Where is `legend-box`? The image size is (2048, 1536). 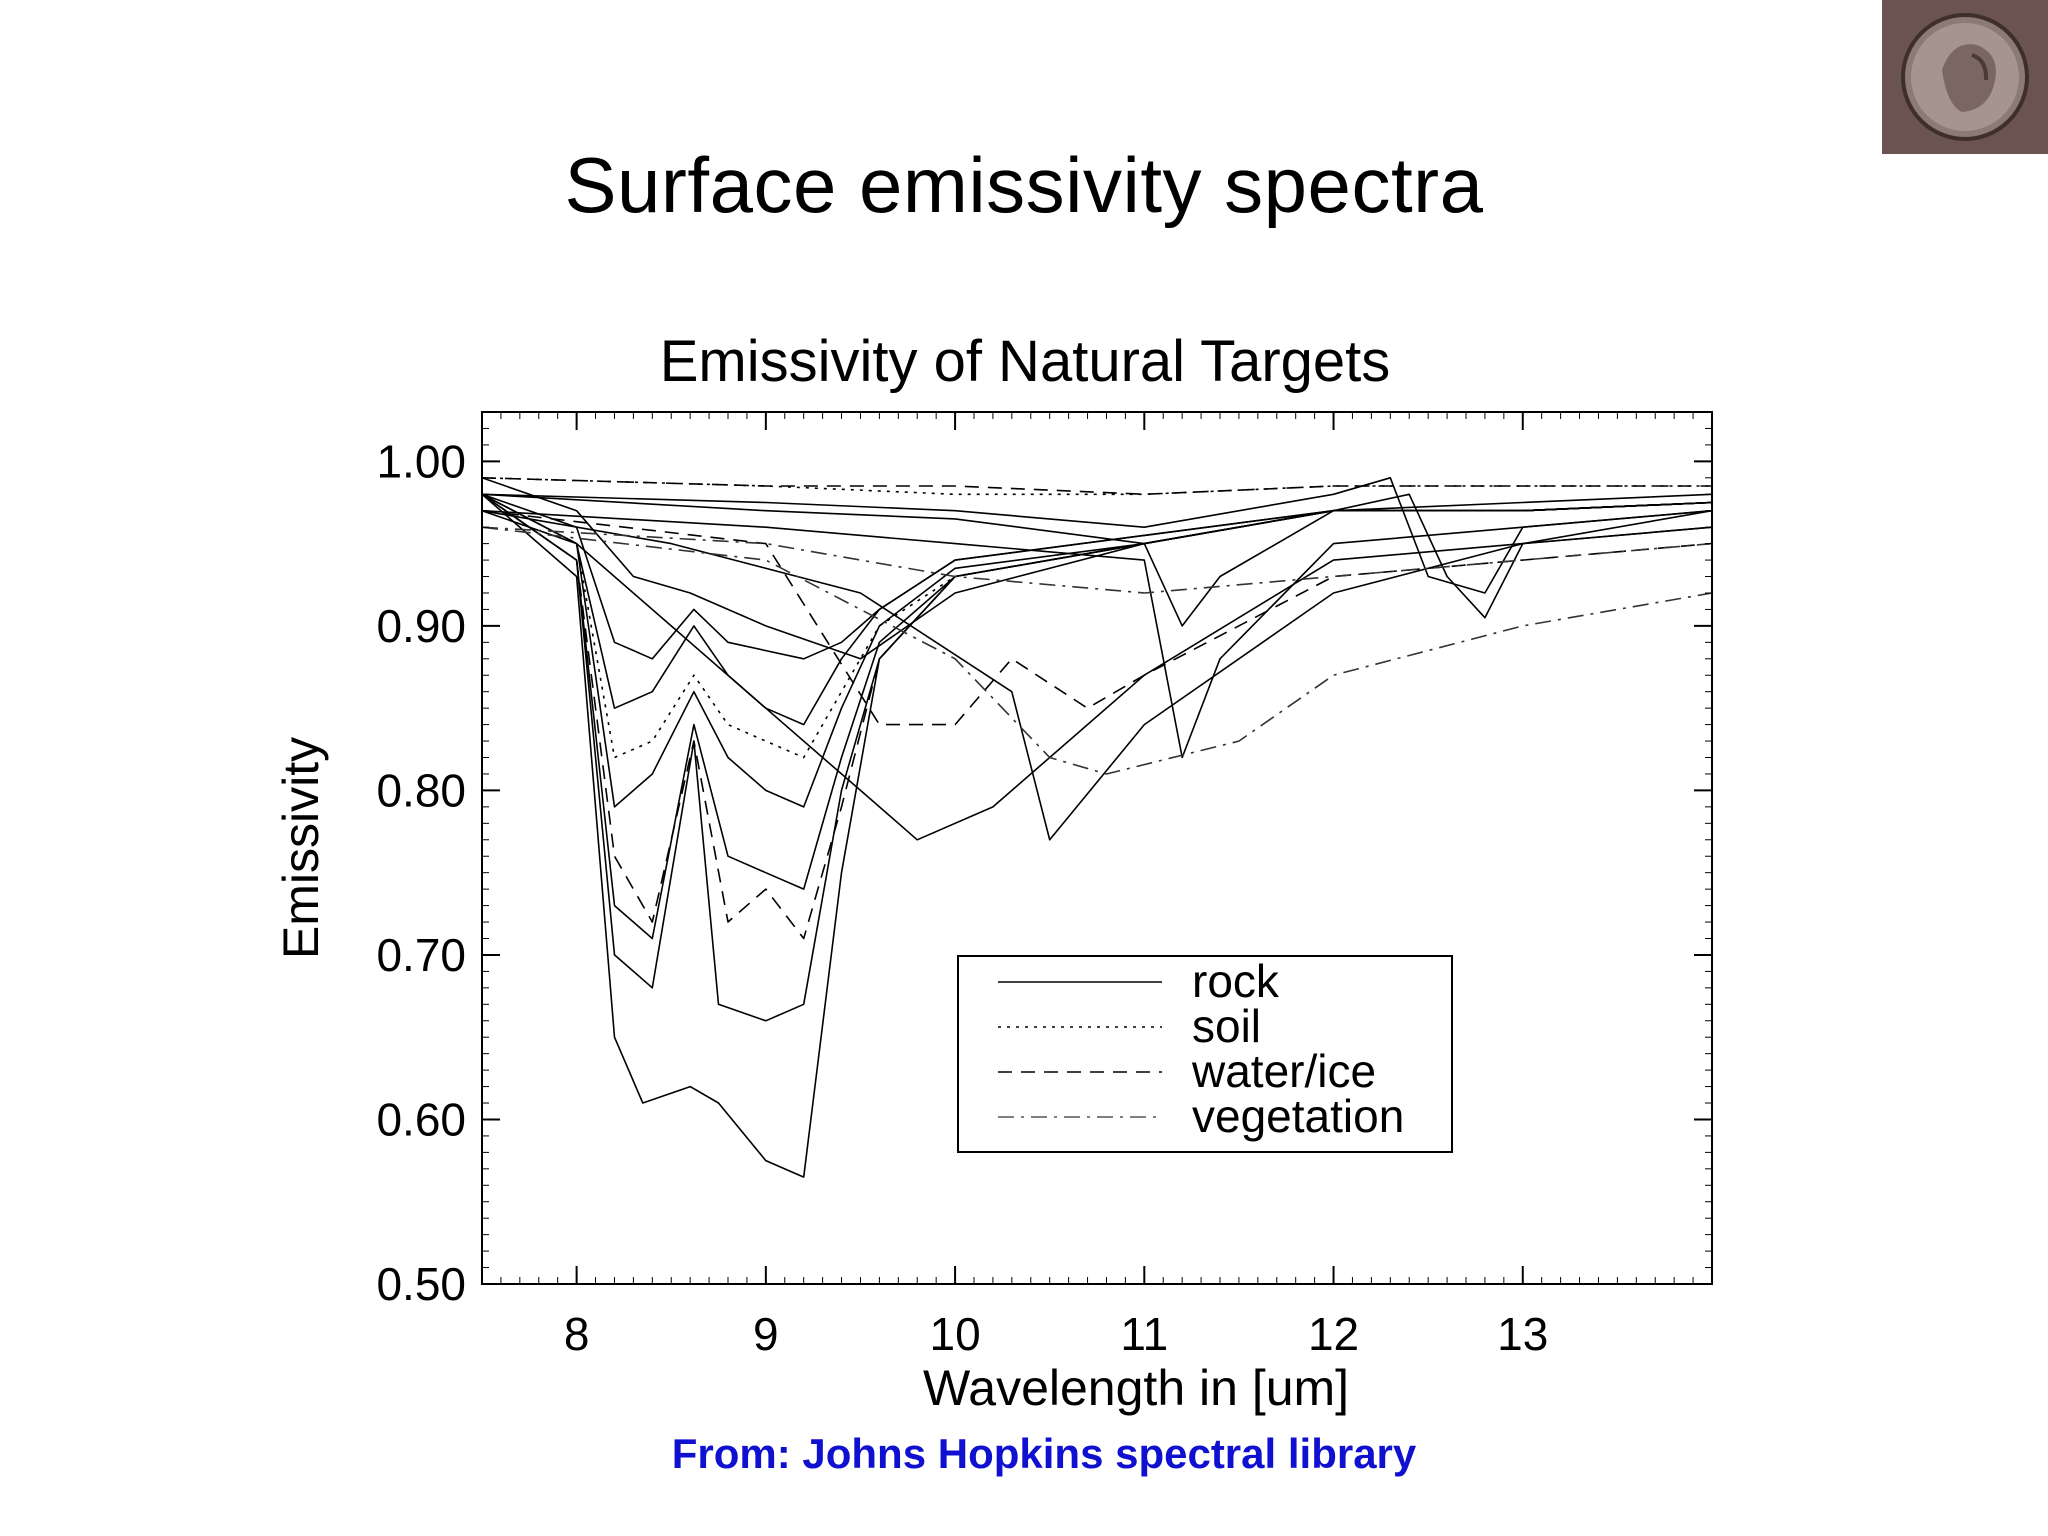
legend-box is located at coordinates (1205, 1054).